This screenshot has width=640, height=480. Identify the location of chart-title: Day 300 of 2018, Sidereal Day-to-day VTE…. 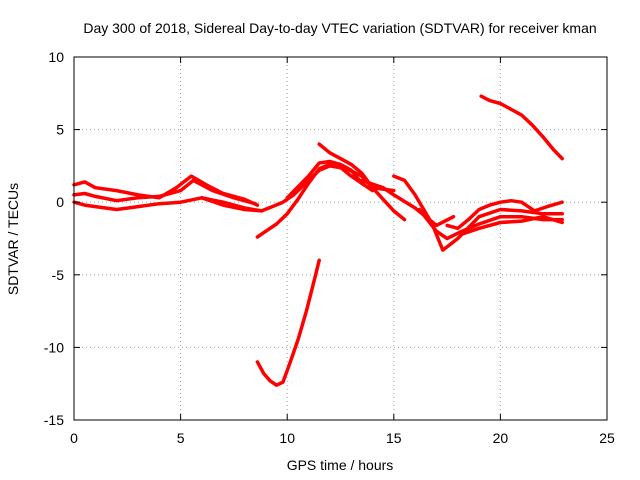
(339, 28).